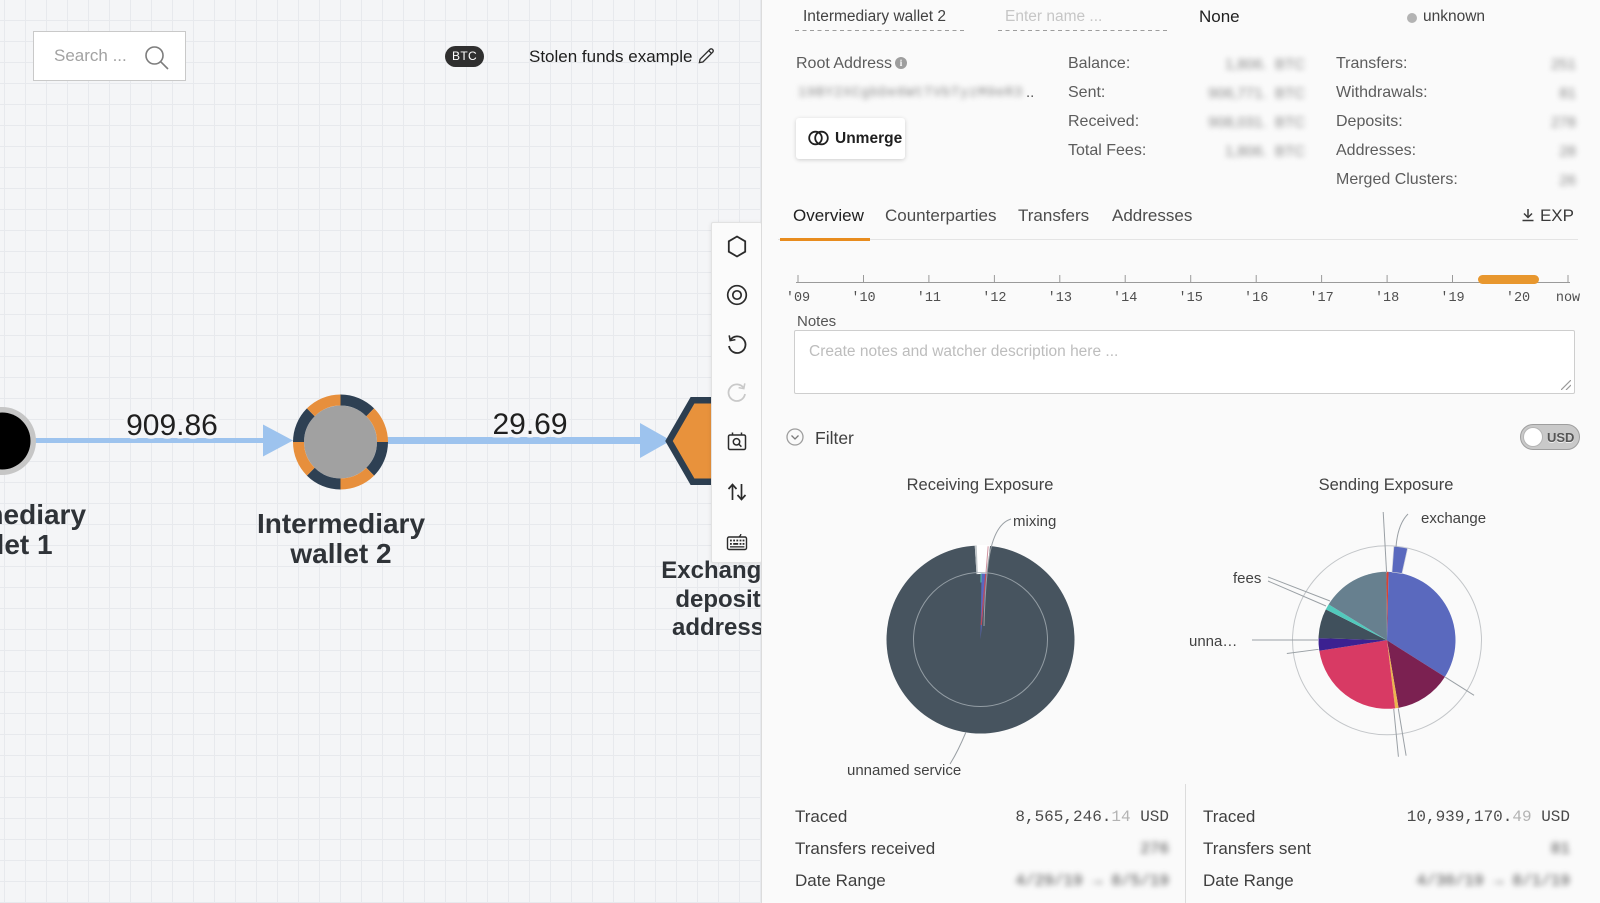  What do you see at coordinates (1321, 298) in the screenshot?
I see `svg-text: '17` at bounding box center [1321, 298].